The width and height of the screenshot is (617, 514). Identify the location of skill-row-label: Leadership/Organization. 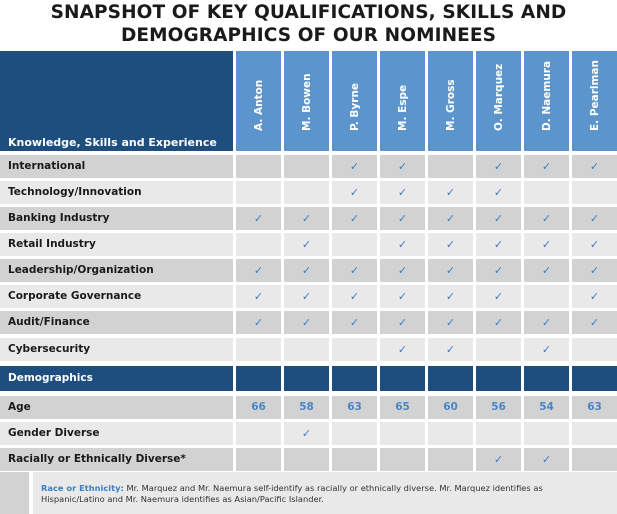
(116, 270).